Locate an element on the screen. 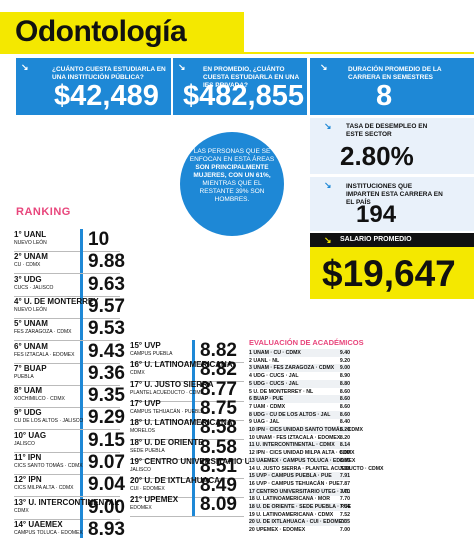 The width and height of the screenshot is (474, 538). ranking-name: 11° IPN is located at coordinates (28, 457).